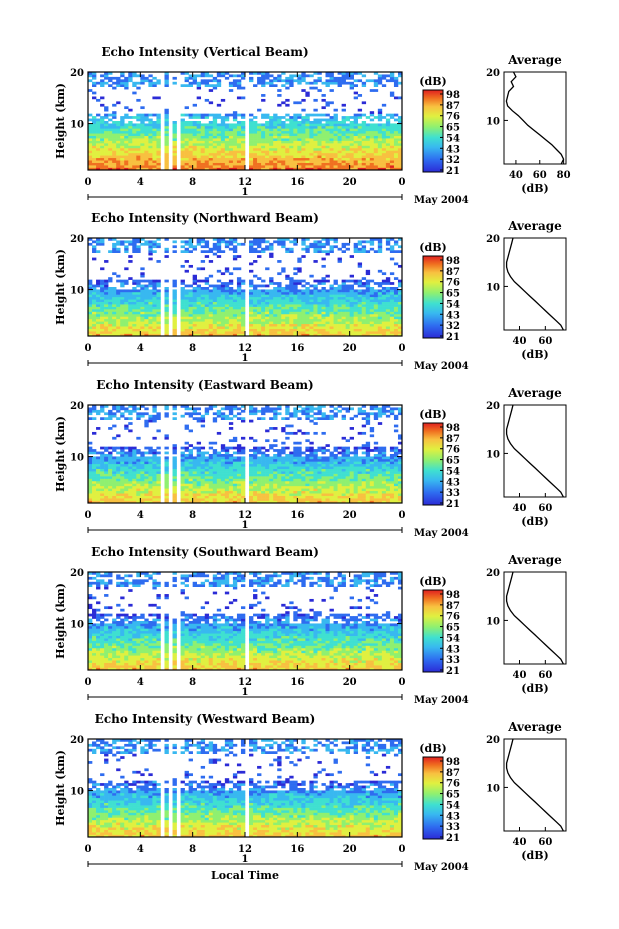 The image size is (619, 929). Describe the element at coordinates (204, 52) in the screenshot. I see `panel-title: Echo Intensity (Vertical Beam)` at that location.